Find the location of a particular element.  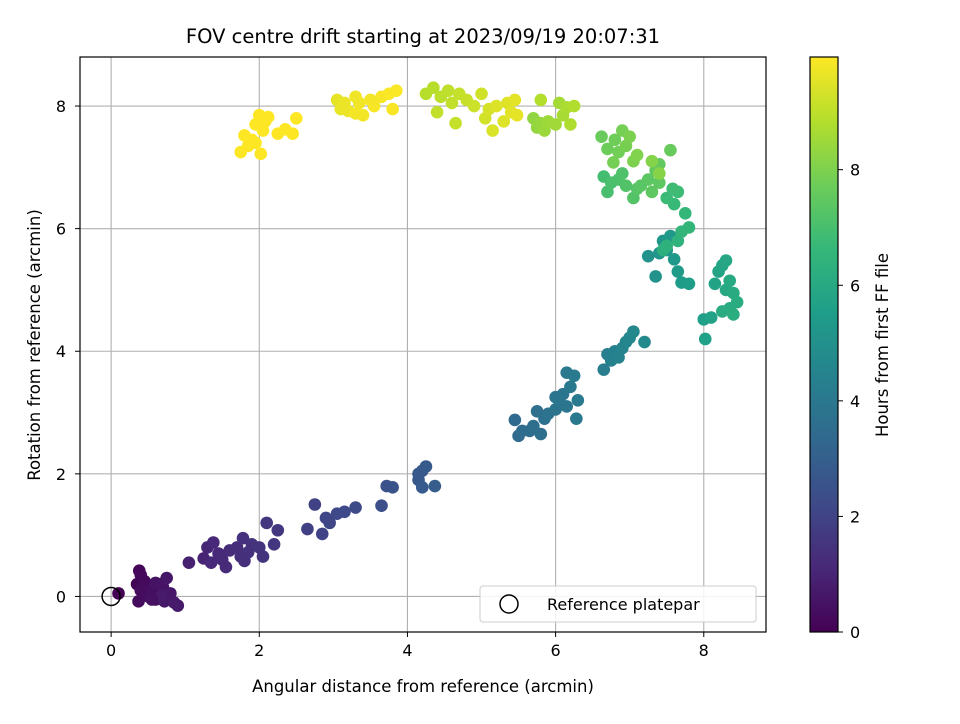

colorbar-tick-label: 2 is located at coordinates (855, 516).